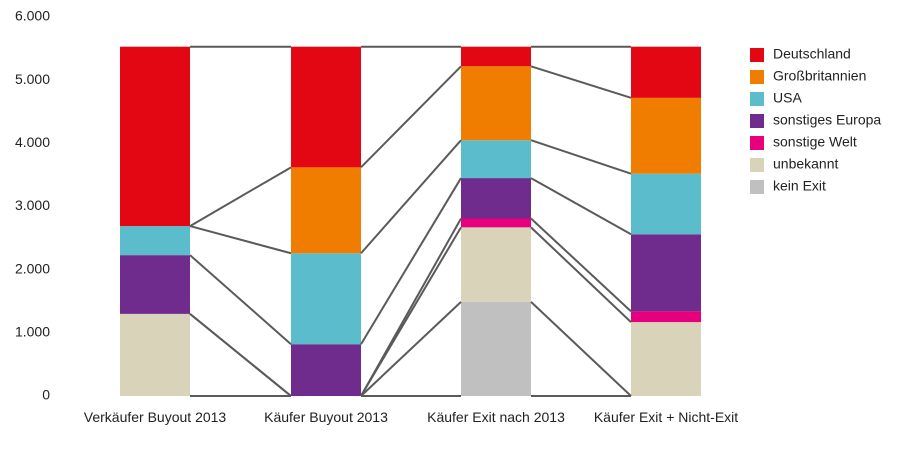  I want to click on legend-label: sonstiges Europa, so click(827, 120).